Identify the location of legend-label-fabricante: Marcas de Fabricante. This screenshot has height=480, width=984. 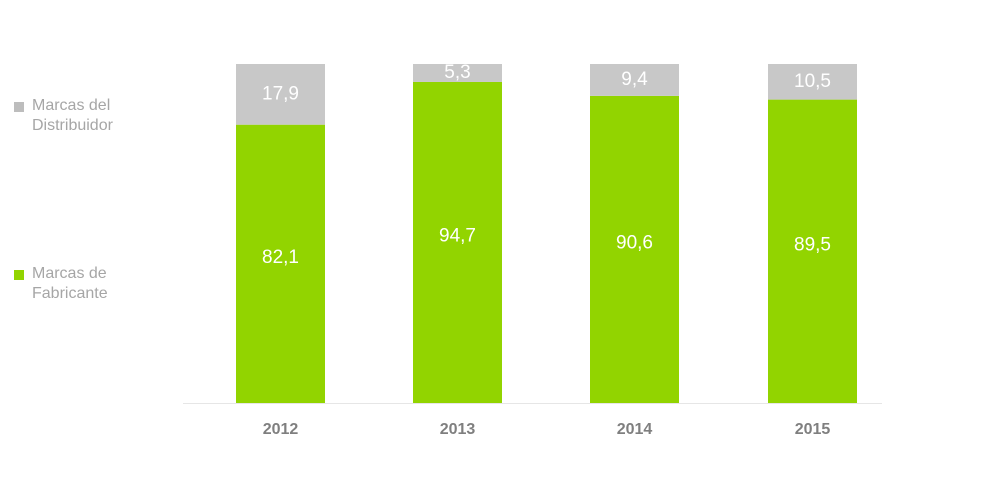
(70, 283).